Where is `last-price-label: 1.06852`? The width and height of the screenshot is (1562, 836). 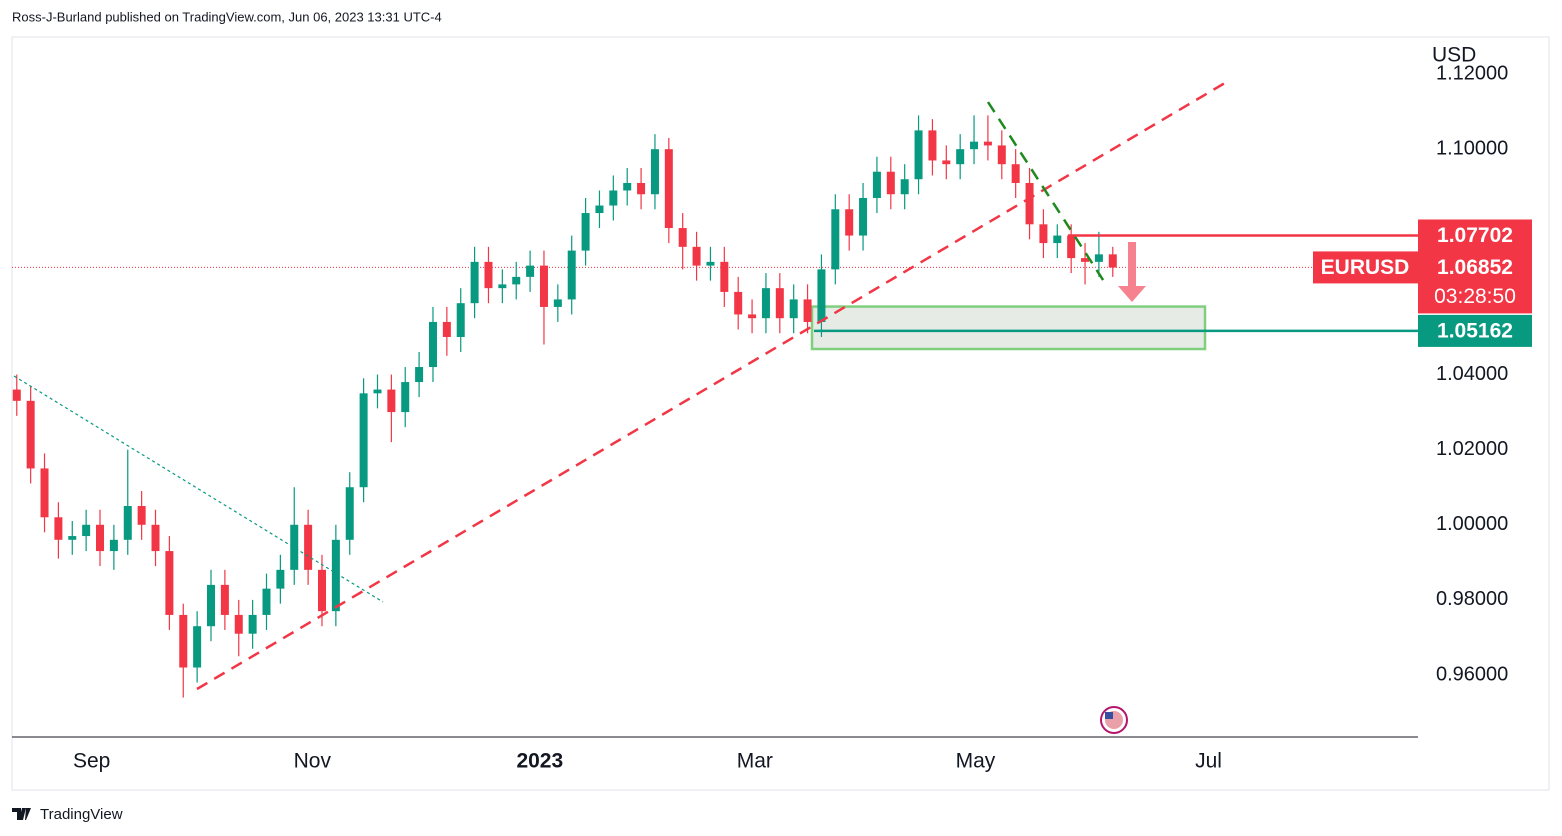 last-price-label: 1.06852 is located at coordinates (1475, 267).